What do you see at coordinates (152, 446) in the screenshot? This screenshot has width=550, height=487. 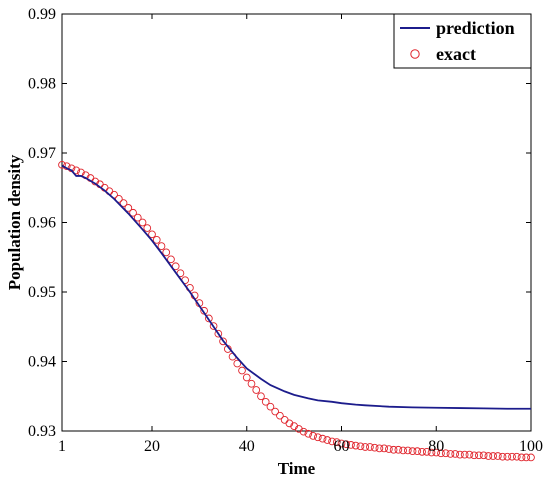 I see `x-tick-label: 20` at bounding box center [152, 446].